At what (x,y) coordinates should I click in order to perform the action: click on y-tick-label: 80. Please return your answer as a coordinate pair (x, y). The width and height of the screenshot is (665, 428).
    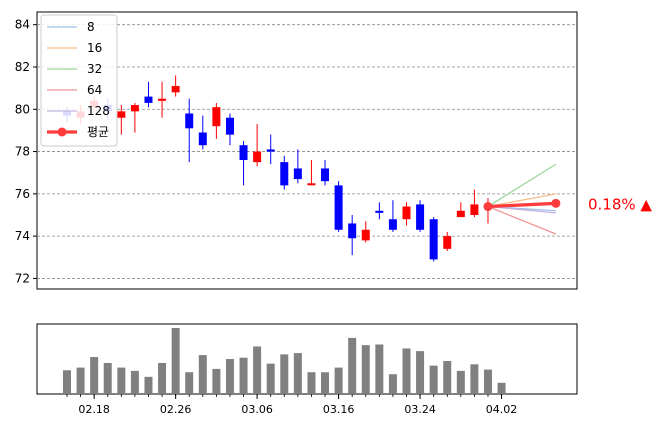
    Looking at the image, I should click on (22, 109).